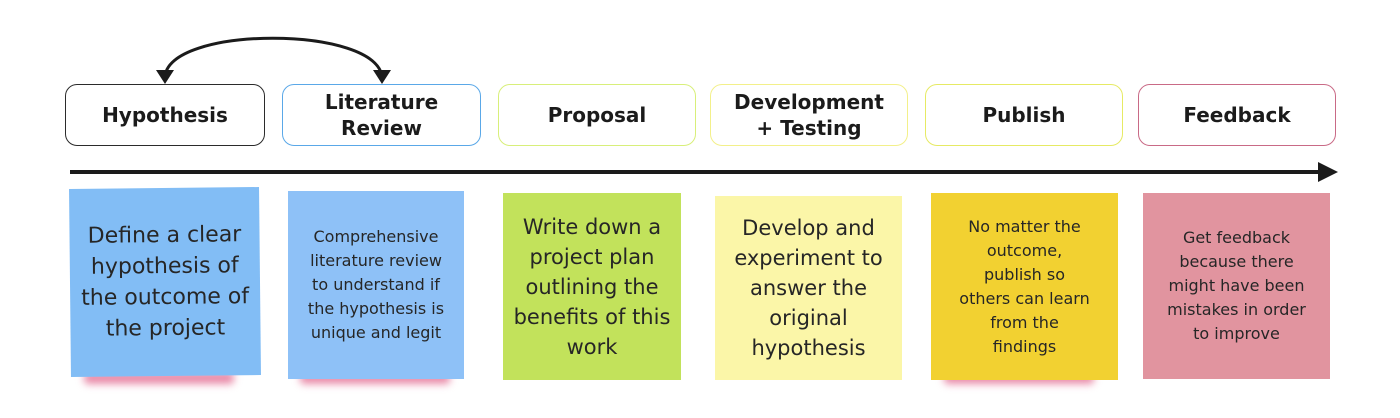 Image resolution: width=1400 pixels, height=418 pixels. What do you see at coordinates (165, 77) in the screenshot?
I see `loop-arrowhead-left` at bounding box center [165, 77].